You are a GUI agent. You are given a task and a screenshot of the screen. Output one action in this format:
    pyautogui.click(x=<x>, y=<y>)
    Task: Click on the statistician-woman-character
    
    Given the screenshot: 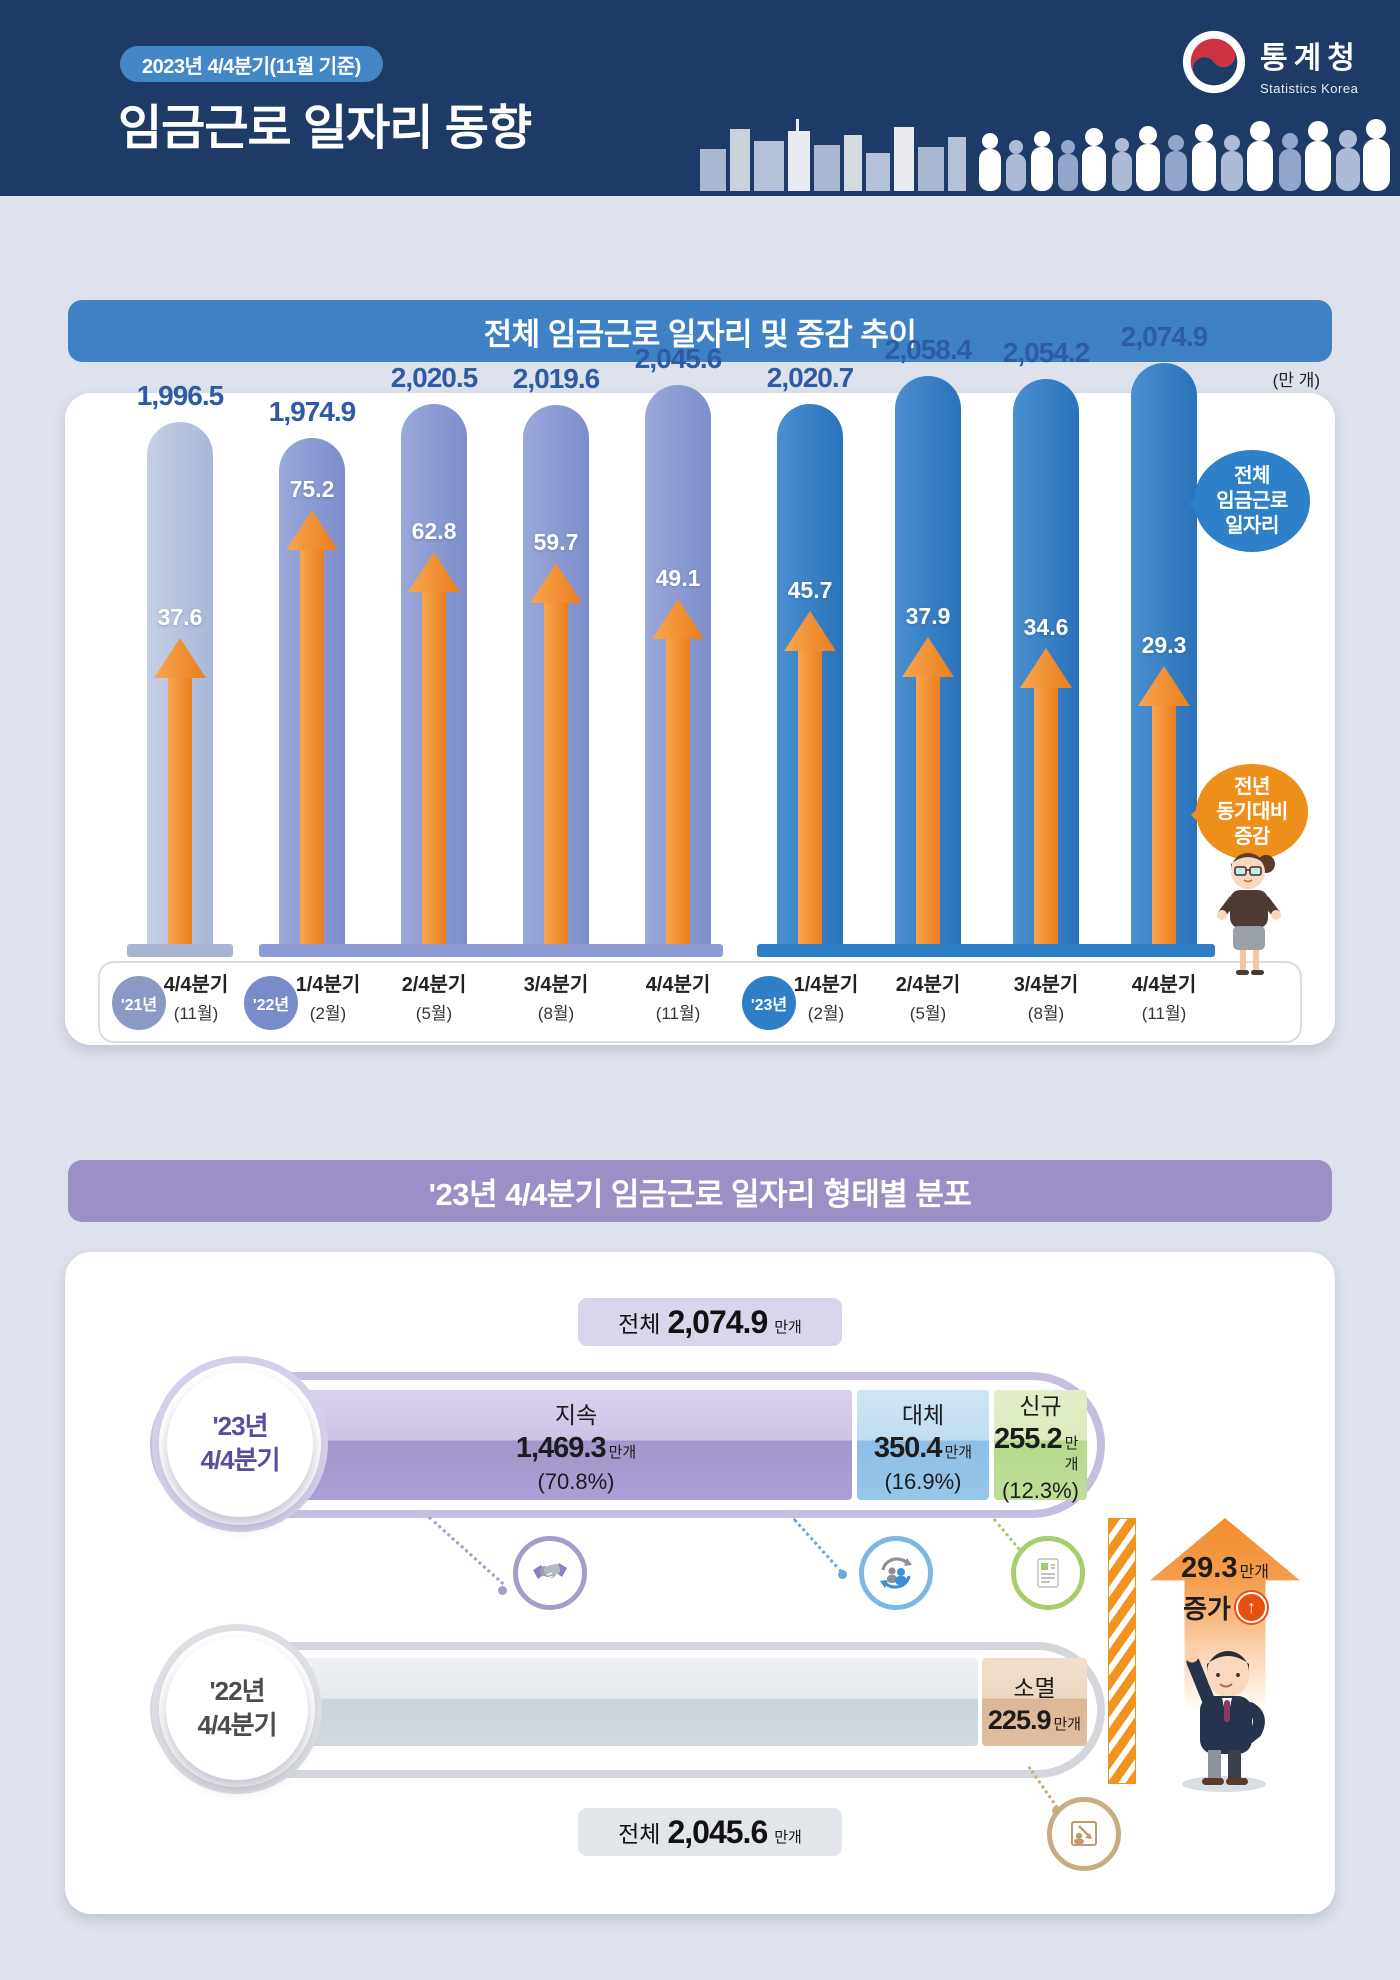 What is the action you would take?
    pyautogui.click(x=1250, y=914)
    